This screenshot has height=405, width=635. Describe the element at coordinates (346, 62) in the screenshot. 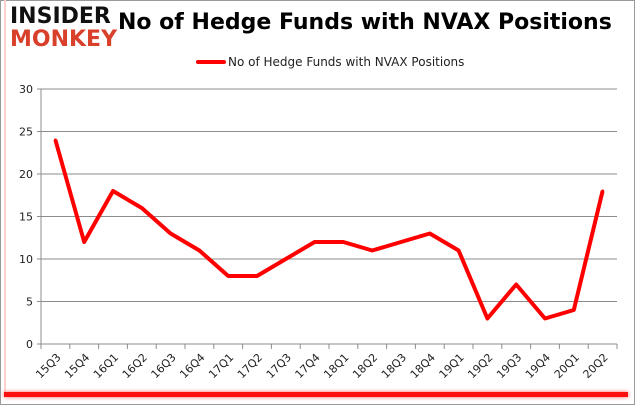

I see `legend-label: No of Hedge Funds with NVAX Positions` at that location.